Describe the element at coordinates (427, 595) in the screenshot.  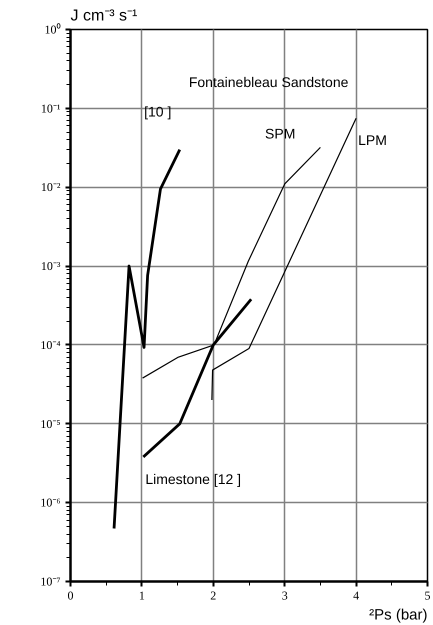
I see `x-tick-label: 5` at that location.